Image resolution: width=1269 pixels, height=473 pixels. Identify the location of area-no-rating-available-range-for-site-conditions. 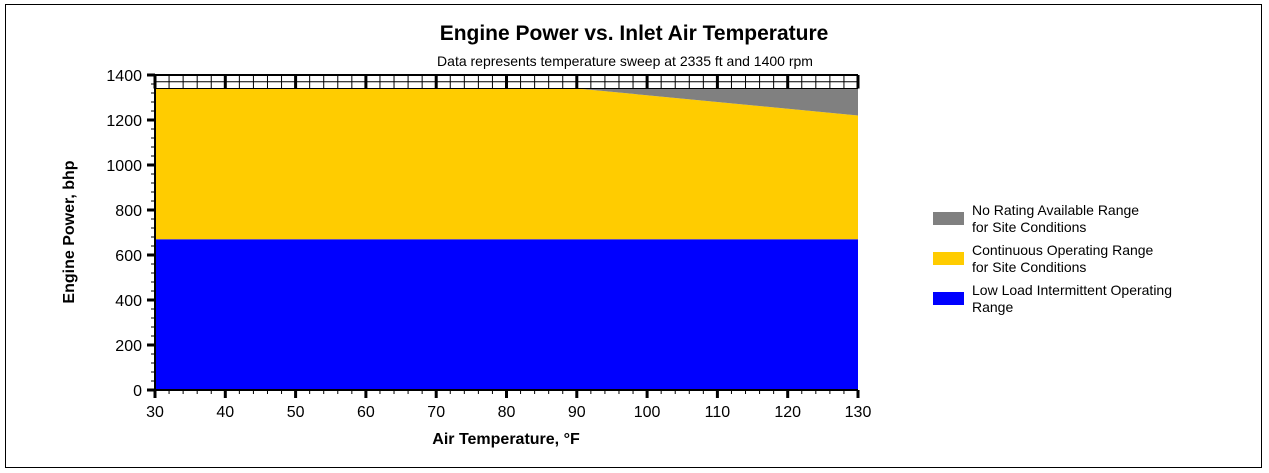
(506, 102).